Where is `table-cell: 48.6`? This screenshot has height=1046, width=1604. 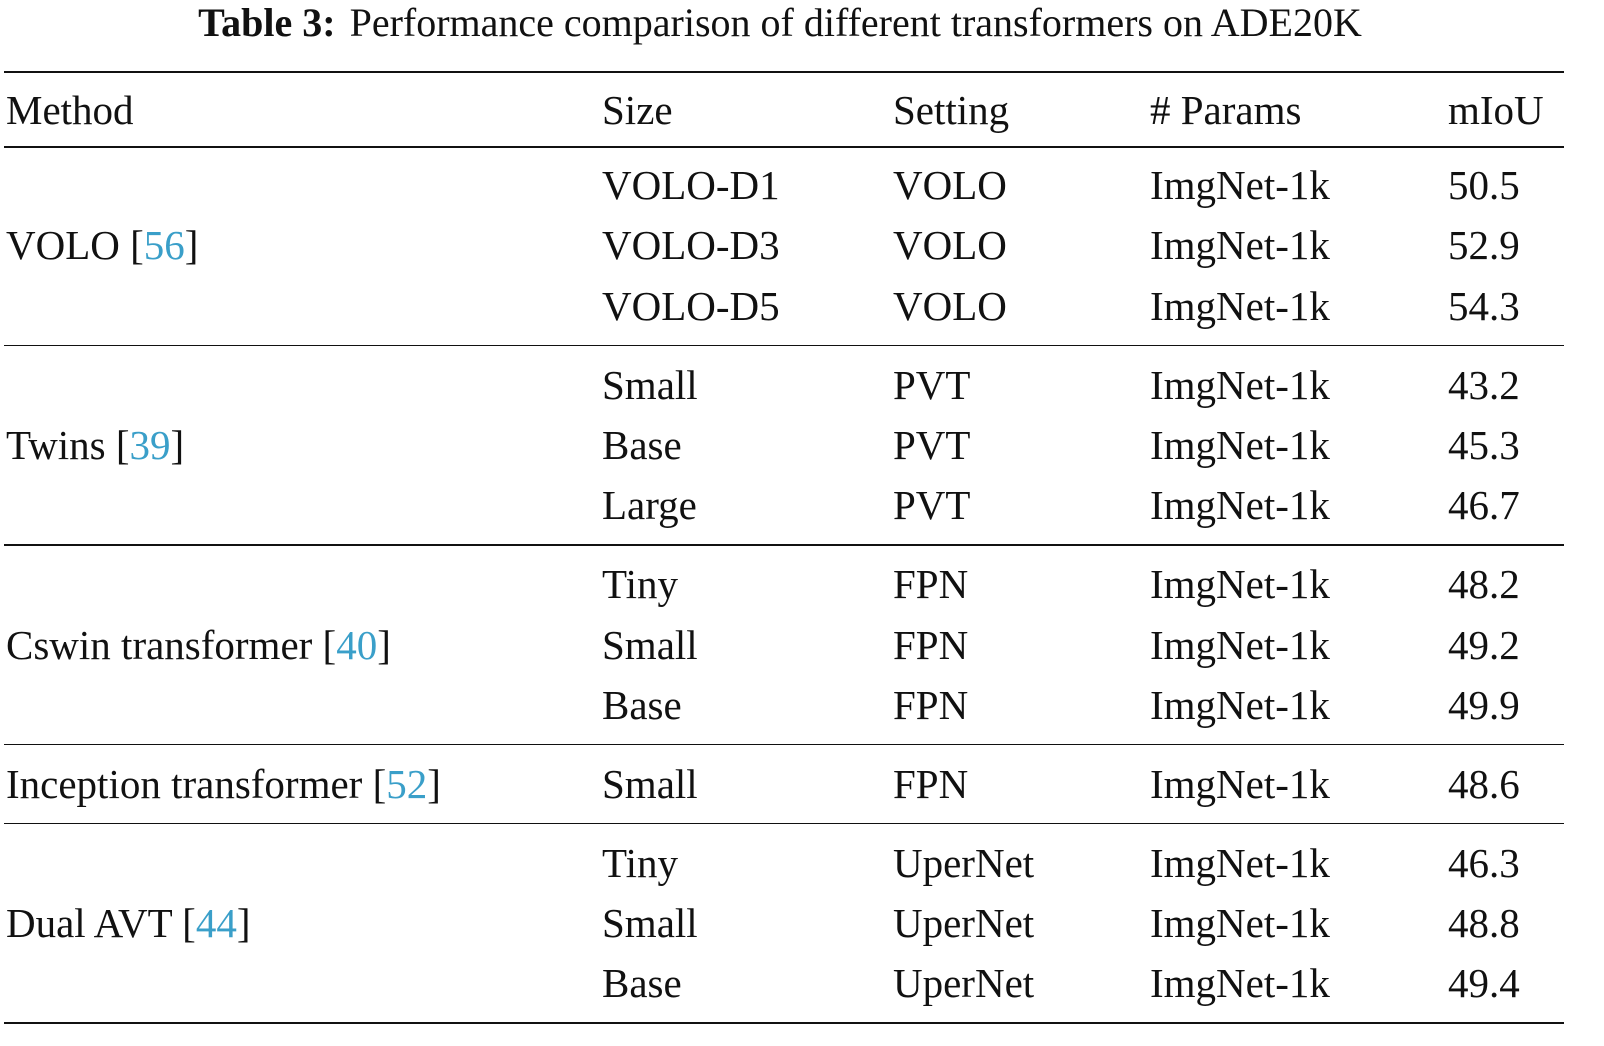 table-cell: 48.6 is located at coordinates (1484, 783).